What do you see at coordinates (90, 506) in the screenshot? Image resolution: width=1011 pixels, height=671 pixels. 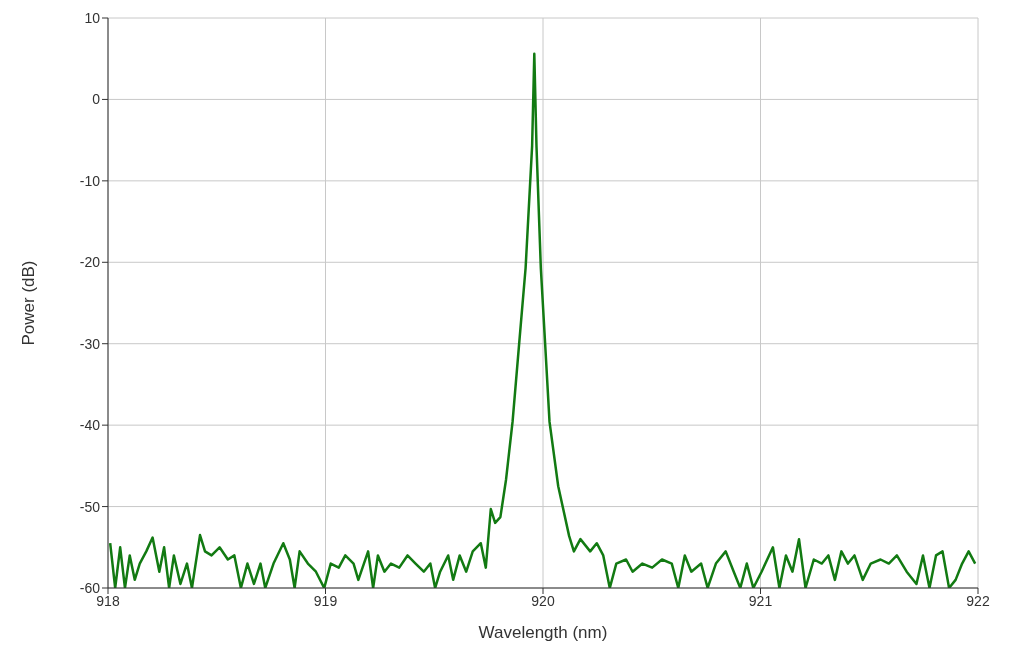 I see `y-tick-label: -50` at bounding box center [90, 506].